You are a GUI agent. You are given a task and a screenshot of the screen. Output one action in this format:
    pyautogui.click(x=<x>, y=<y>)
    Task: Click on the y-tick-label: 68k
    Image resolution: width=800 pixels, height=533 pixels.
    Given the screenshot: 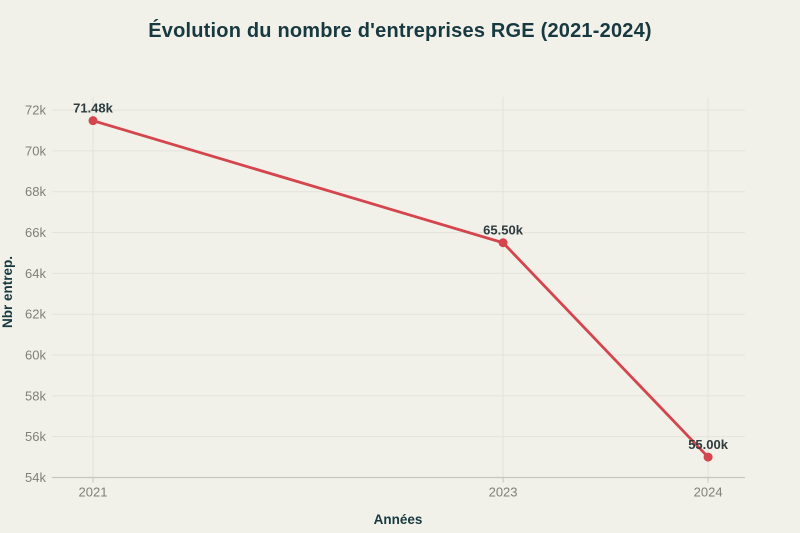 What is the action you would take?
    pyautogui.click(x=35, y=191)
    